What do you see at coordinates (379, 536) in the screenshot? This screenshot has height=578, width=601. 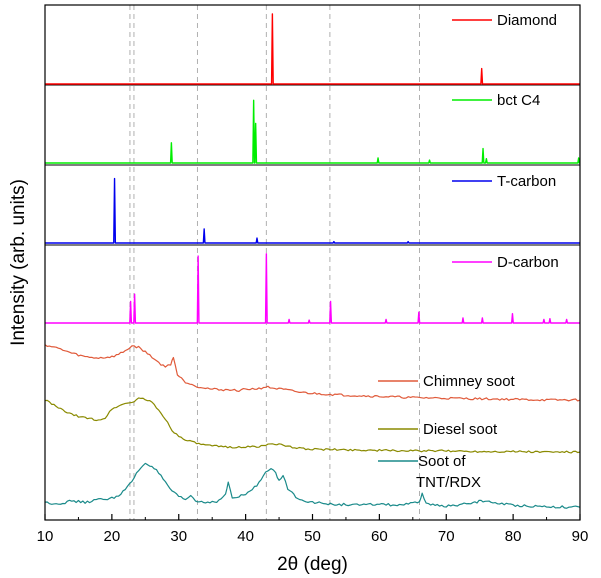 I see `x-tick-label: 60` at bounding box center [379, 536].